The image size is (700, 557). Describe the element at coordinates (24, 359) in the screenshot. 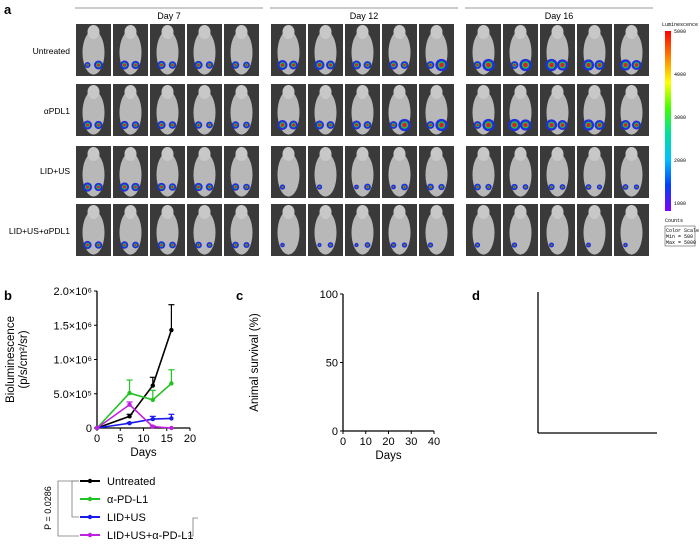

I see `y-axis-unit-label: (p/s/cm²/sr)` at that location.